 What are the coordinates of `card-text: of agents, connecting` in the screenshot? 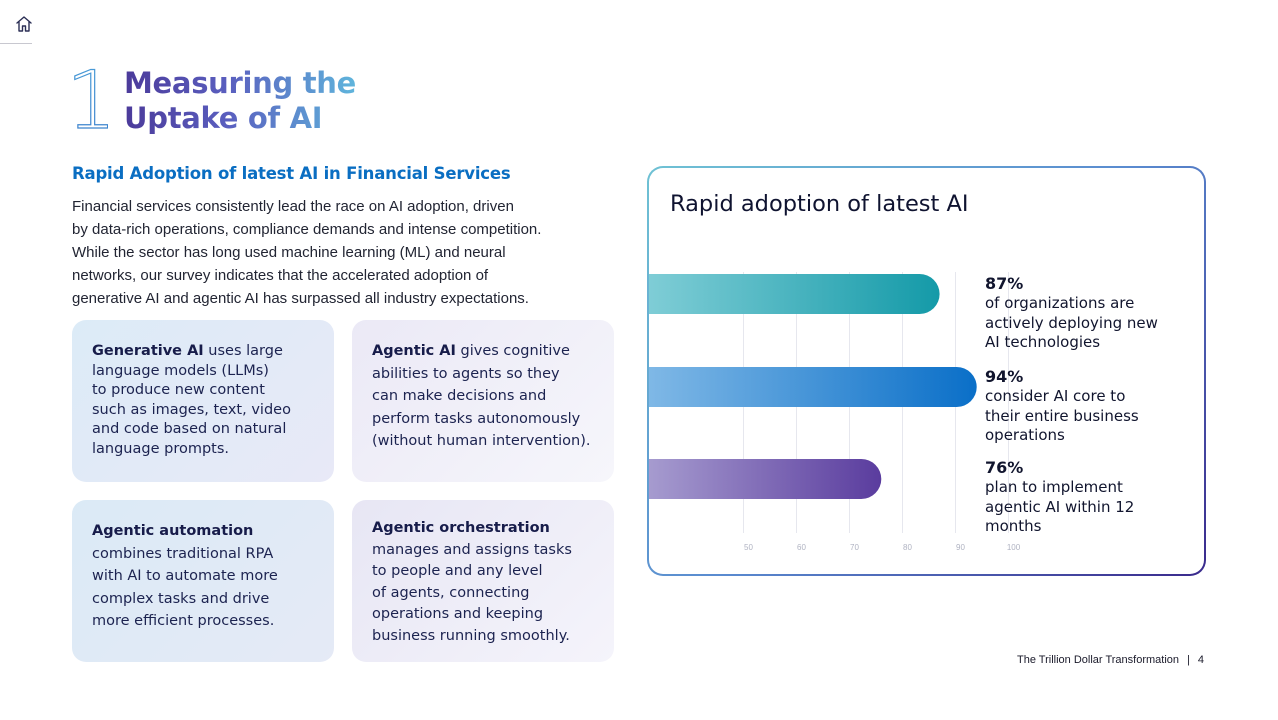 It's located at (451, 592).